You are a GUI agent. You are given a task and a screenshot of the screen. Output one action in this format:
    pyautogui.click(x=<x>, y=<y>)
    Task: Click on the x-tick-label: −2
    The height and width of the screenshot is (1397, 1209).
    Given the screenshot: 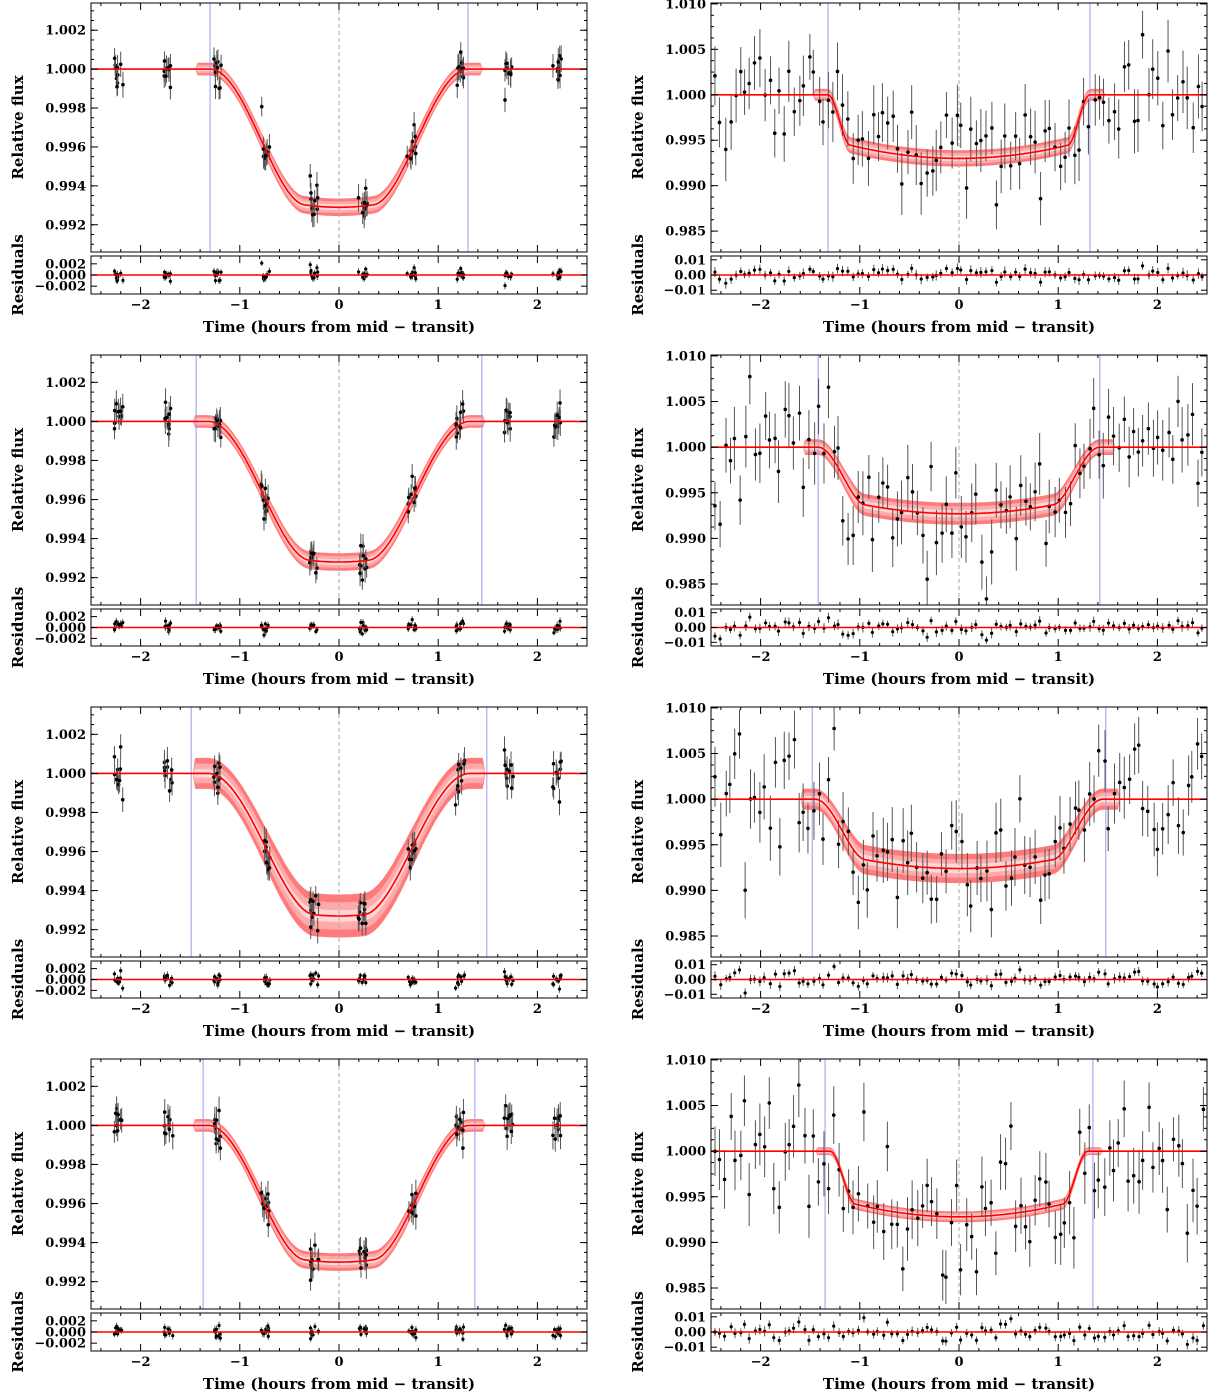 What is the action you would take?
    pyautogui.click(x=141, y=657)
    